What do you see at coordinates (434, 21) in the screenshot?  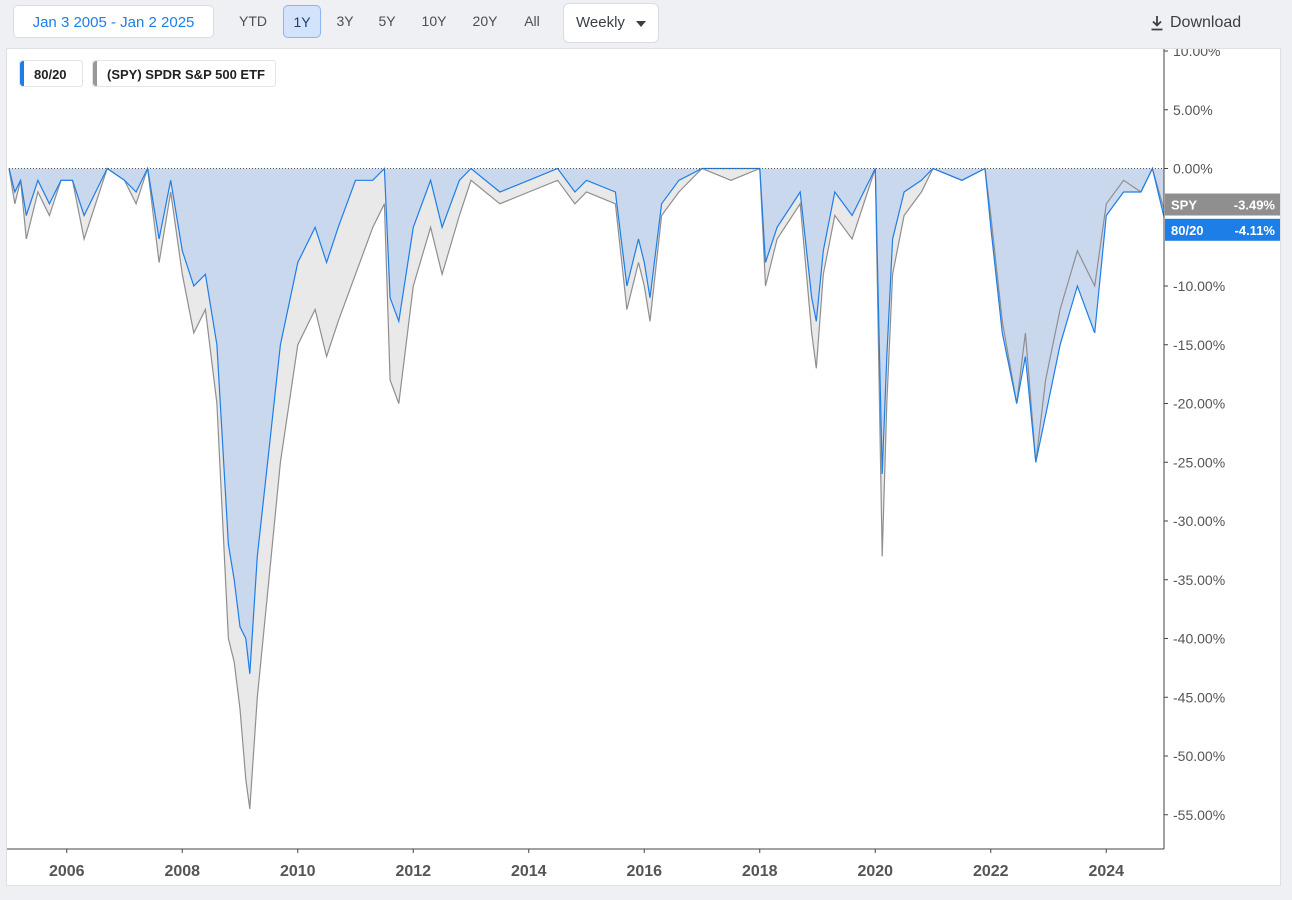 I see `period-10y-button: 10Y` at bounding box center [434, 21].